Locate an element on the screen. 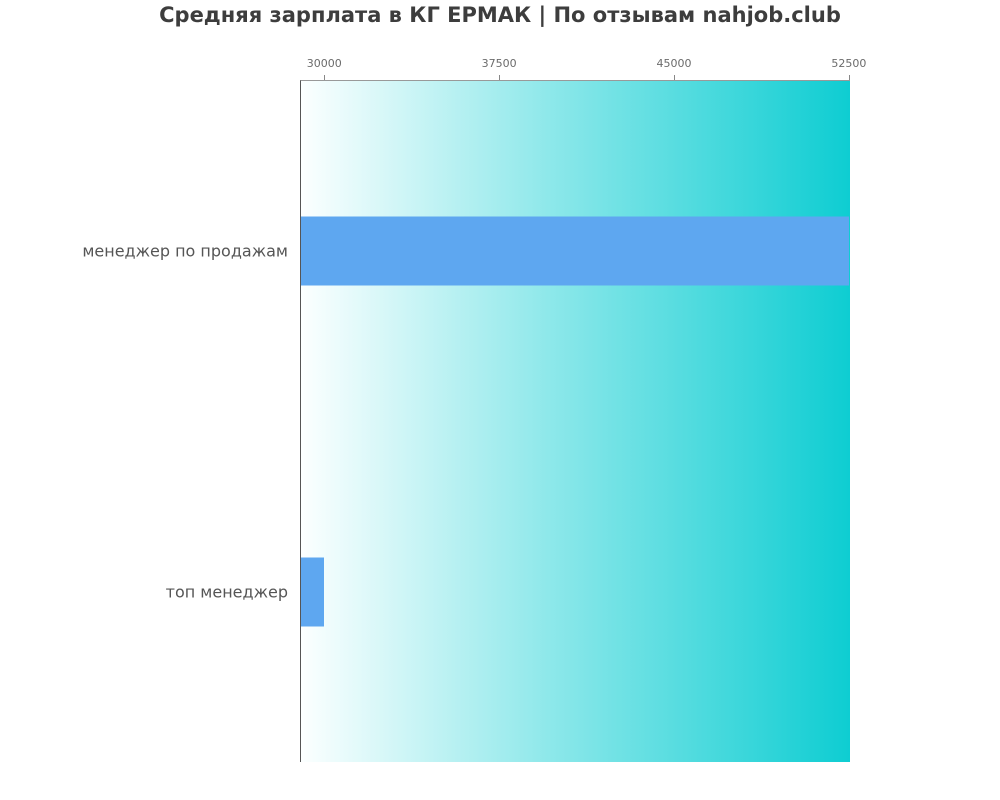 The width and height of the screenshot is (1000, 800). y-category-label: менеджер по продажам is located at coordinates (185, 250).